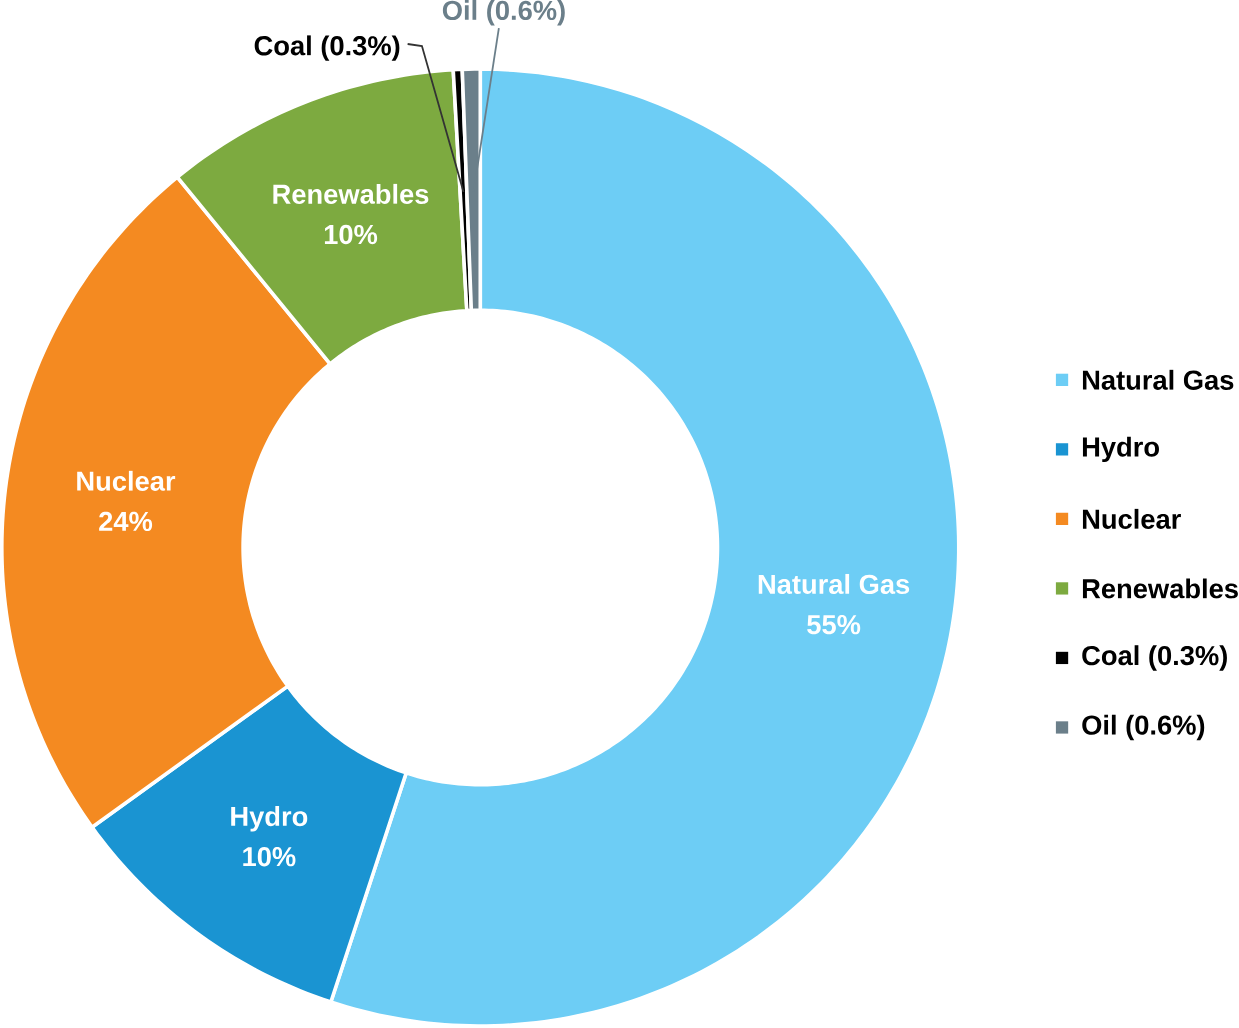  I want to click on legend-label: Oil (0.6%), so click(1143, 727).